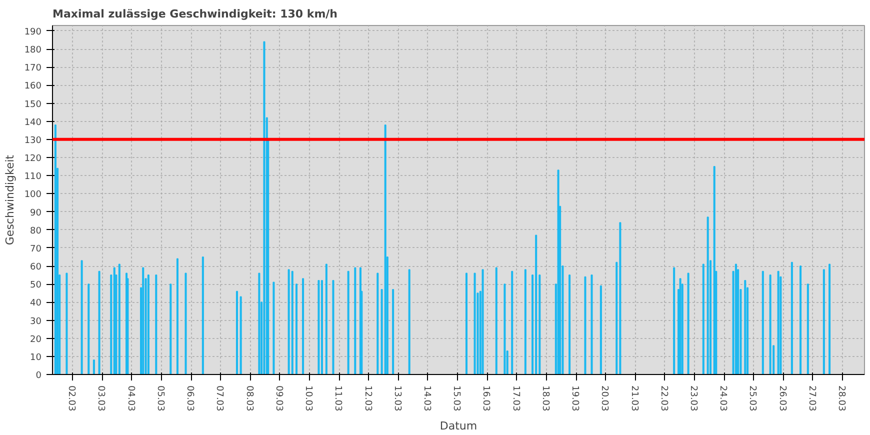 Image resolution: width=870 pixels, height=435 pixels. Describe the element at coordinates (33, 123) in the screenshot. I see `y-tick-label: 140` at that location.